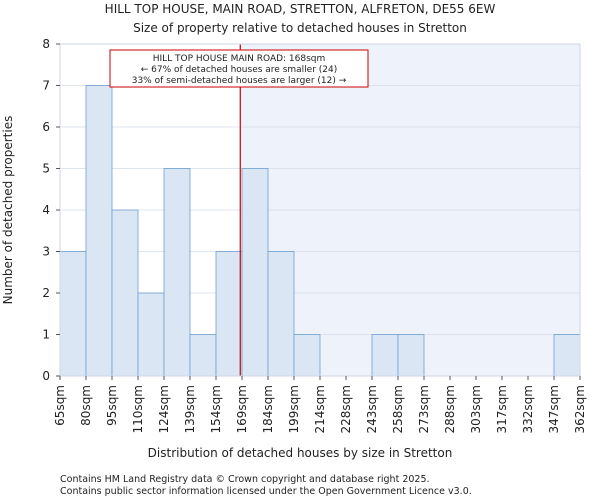 This screenshot has width=600, height=500. Describe the element at coordinates (476, 409) in the screenshot. I see `x-tick-label: 303sqm` at that location.